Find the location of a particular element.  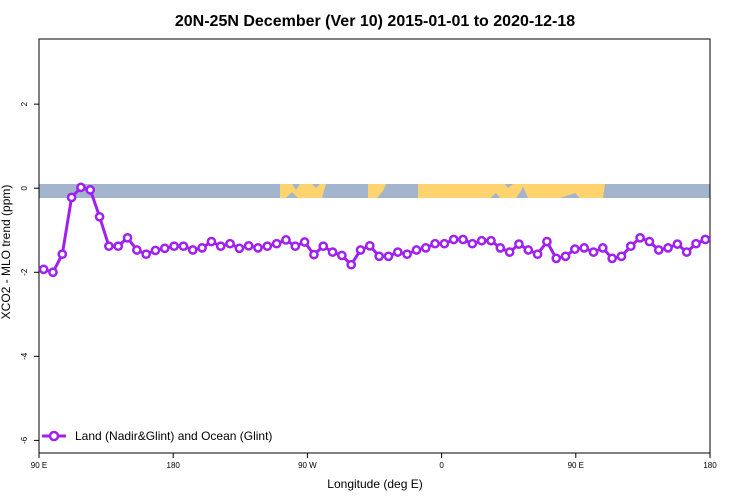

y-tick-label: -4 is located at coordinates (24, 356).